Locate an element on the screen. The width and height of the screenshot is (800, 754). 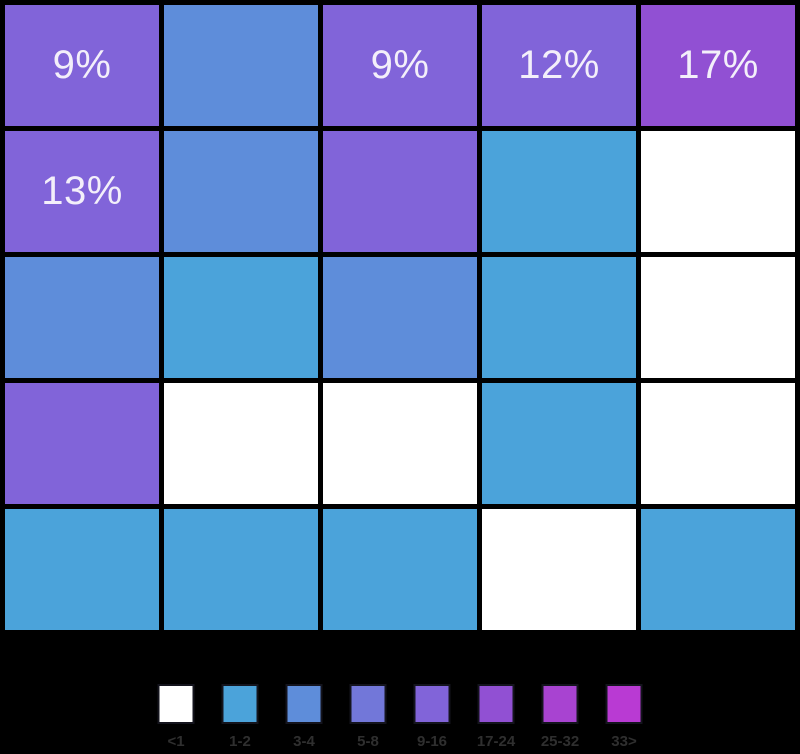
legend-item: 1-2 is located at coordinates (240, 717).